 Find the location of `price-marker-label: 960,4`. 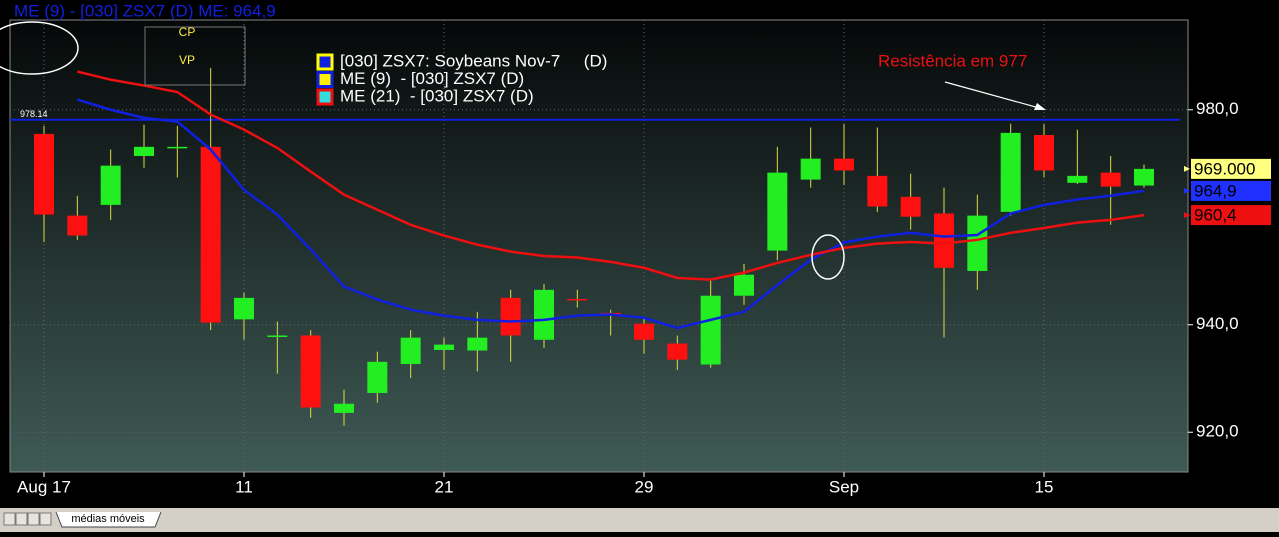

price-marker-label: 960,4 is located at coordinates (1215, 215).